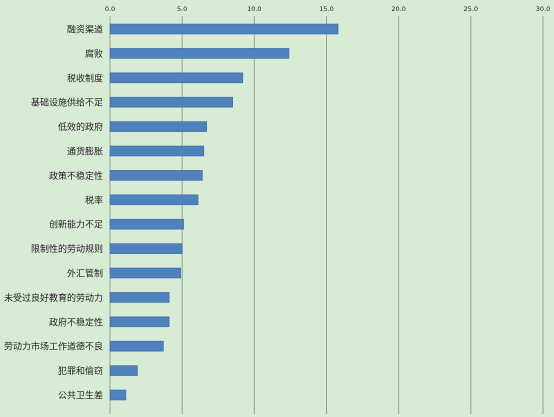 The image size is (554, 417). Describe the element at coordinates (110, 9) in the screenshot. I see `x-tick-label: 0.0` at that location.